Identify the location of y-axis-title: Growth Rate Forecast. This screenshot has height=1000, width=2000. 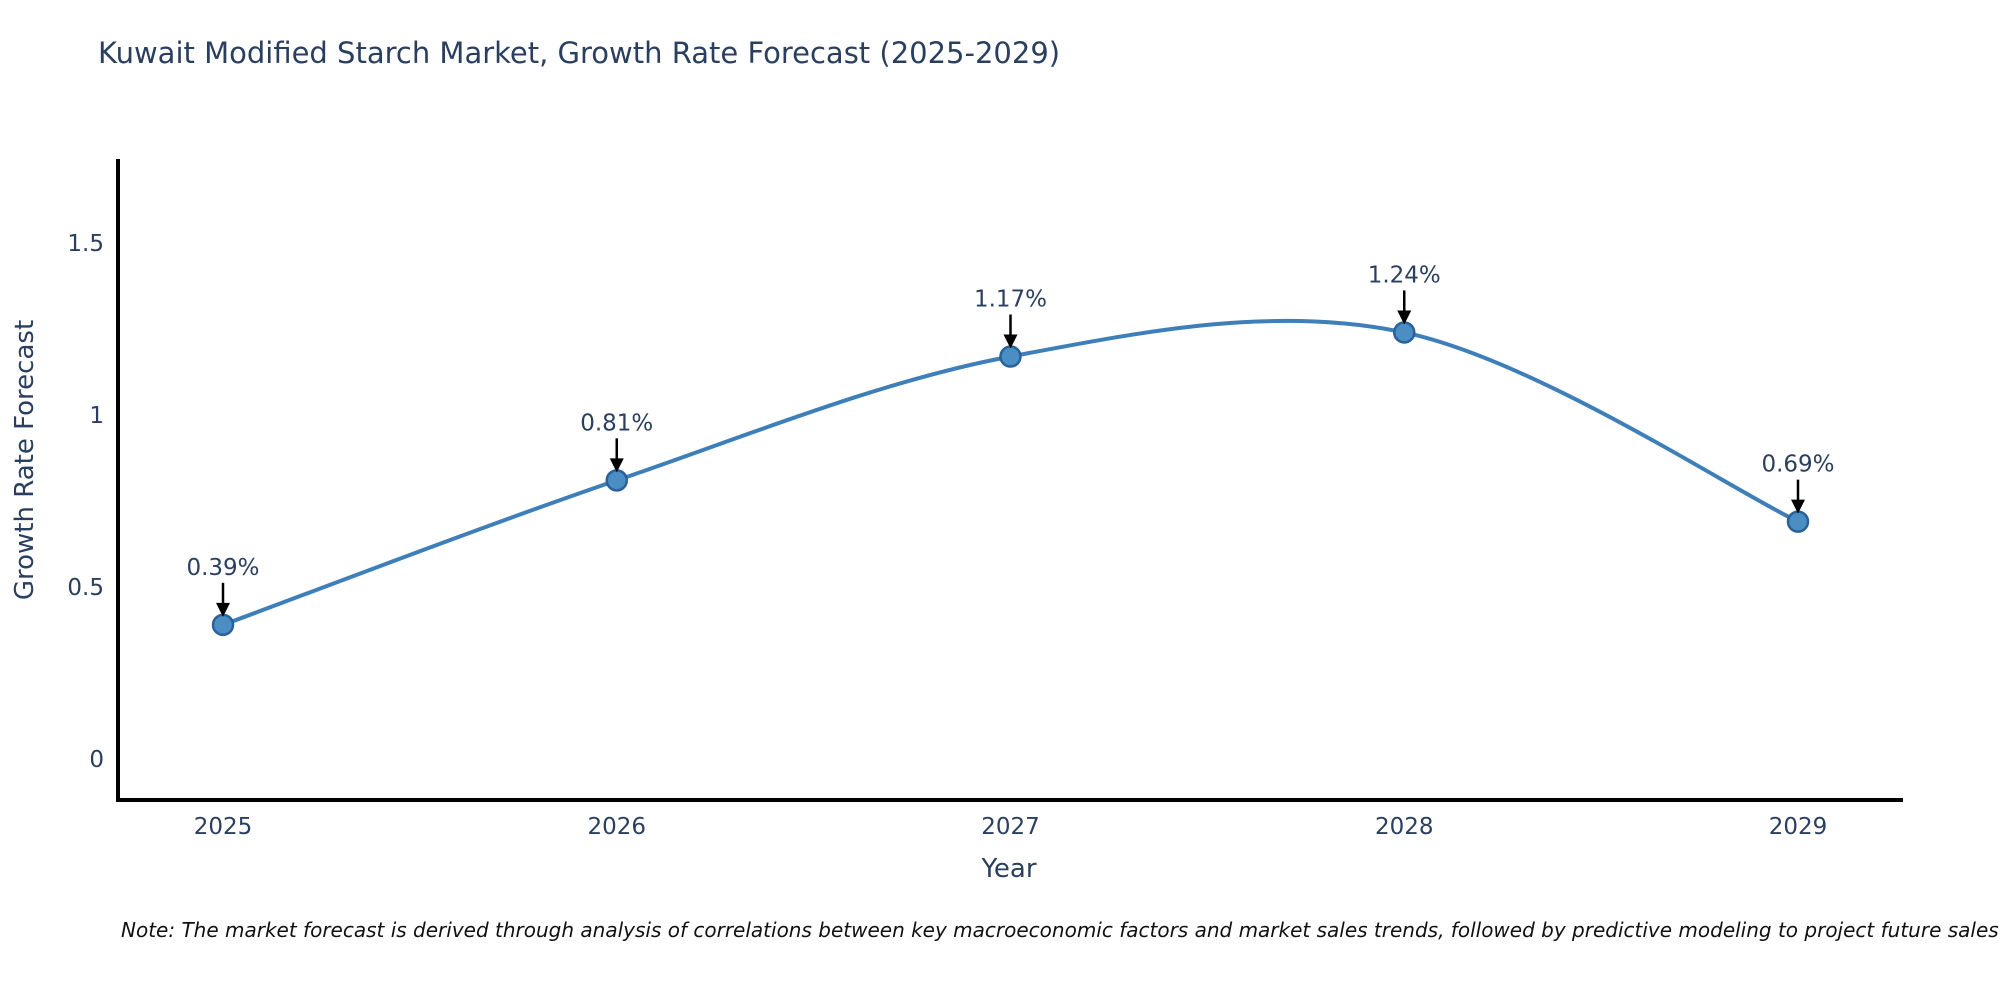
(25, 460).